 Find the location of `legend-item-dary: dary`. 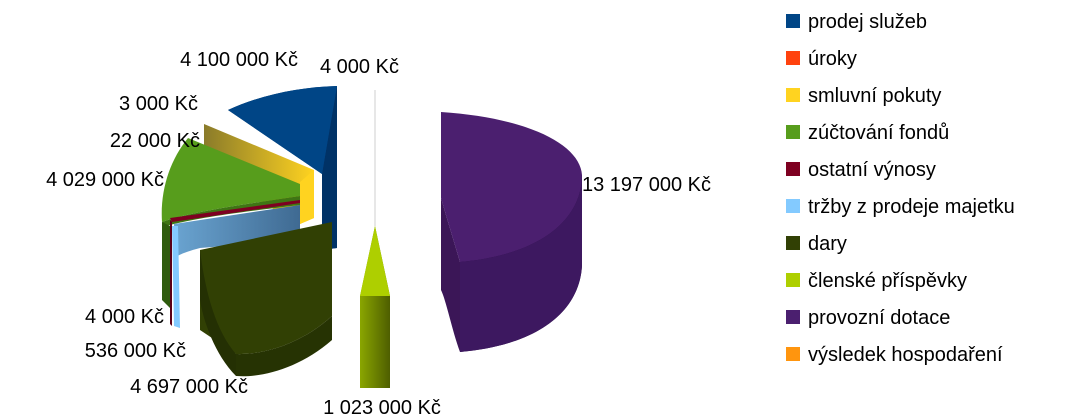

legend-item-dary: dary is located at coordinates (816, 244).